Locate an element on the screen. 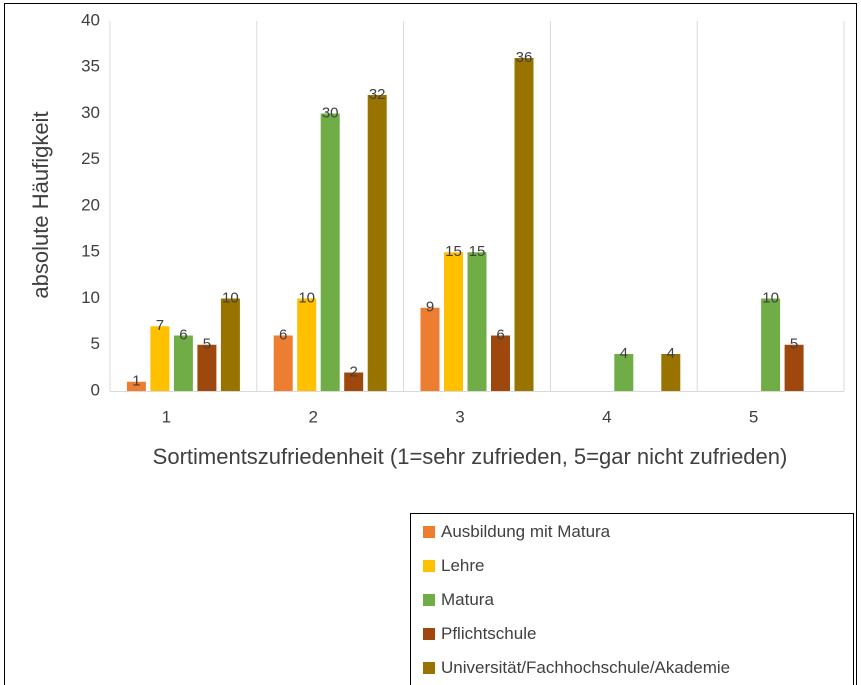 This screenshot has height=685, width=861. y-tick-label: 20 is located at coordinates (90, 204).